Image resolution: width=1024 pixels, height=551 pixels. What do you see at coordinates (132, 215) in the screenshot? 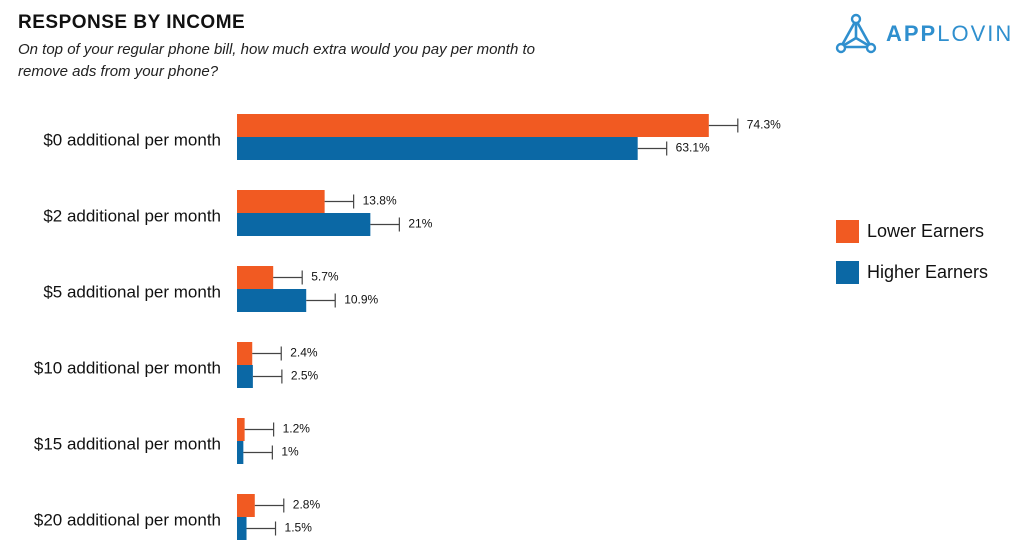
I see `category-label: $2 additional per month` at bounding box center [132, 215].